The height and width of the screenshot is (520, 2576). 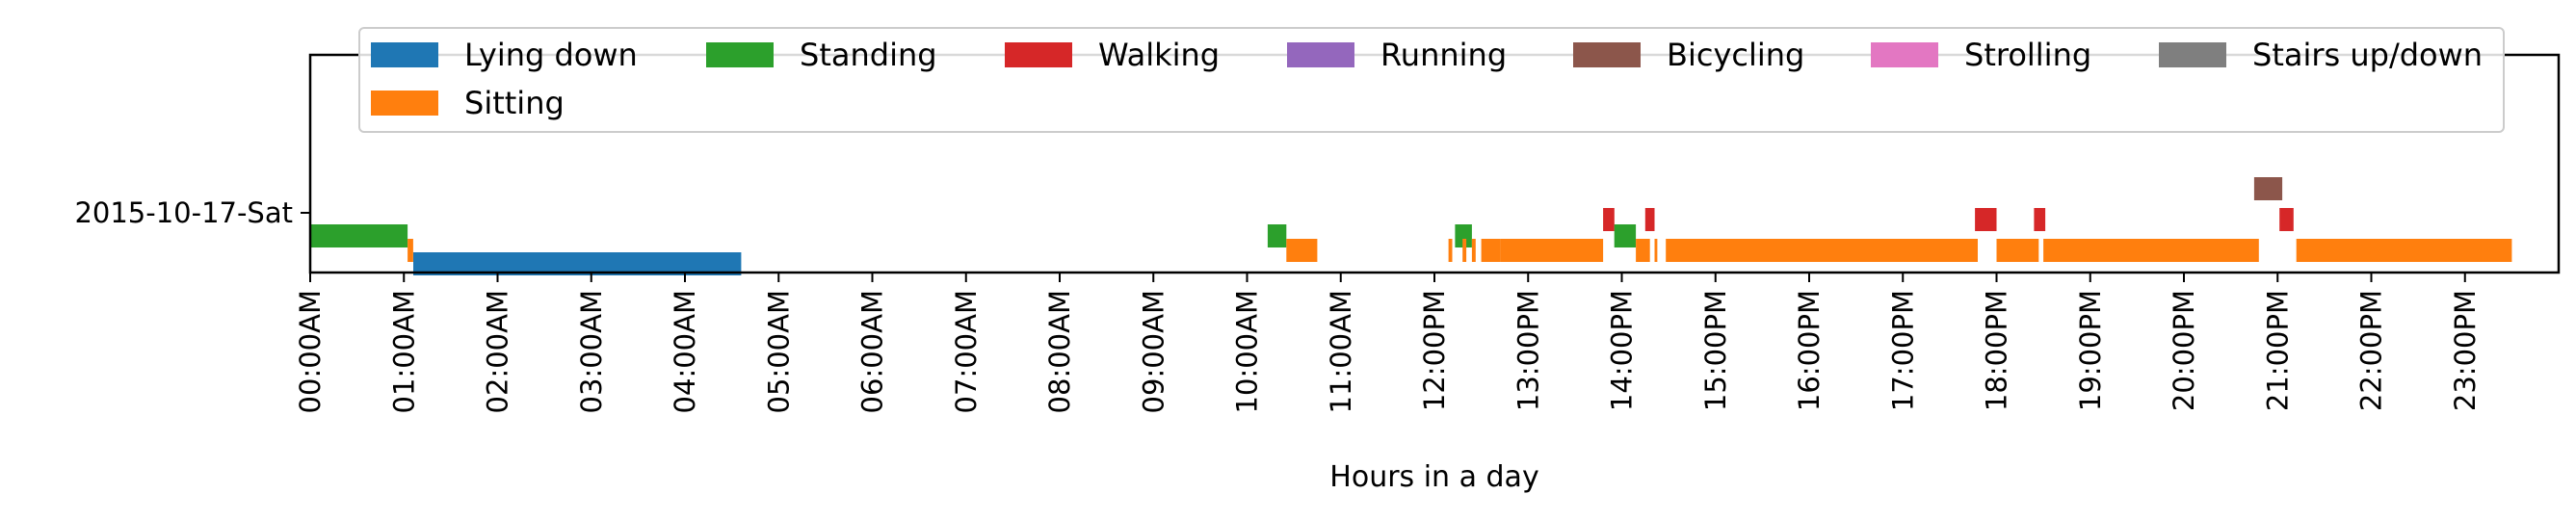 What do you see at coordinates (2372, 351) in the screenshot?
I see `x-tick-label: 22:00PM` at bounding box center [2372, 351].